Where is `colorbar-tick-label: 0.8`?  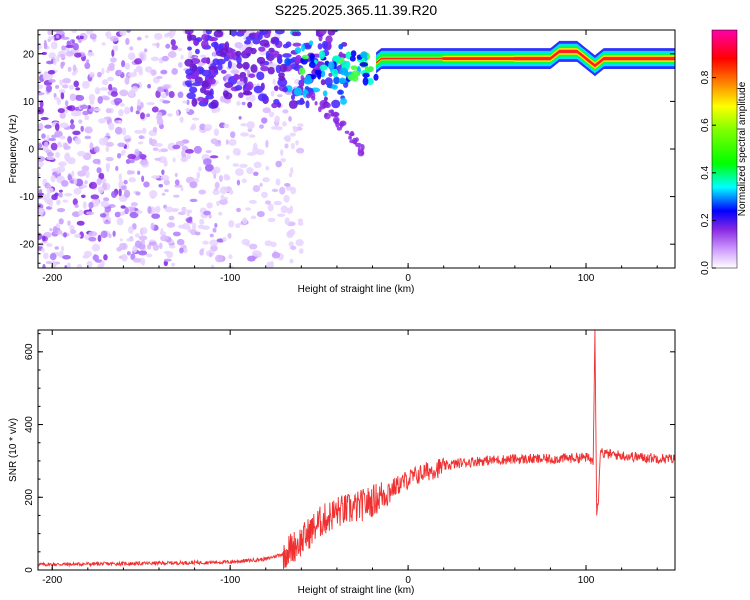
colorbar-tick-label: 0.8 is located at coordinates (705, 77).